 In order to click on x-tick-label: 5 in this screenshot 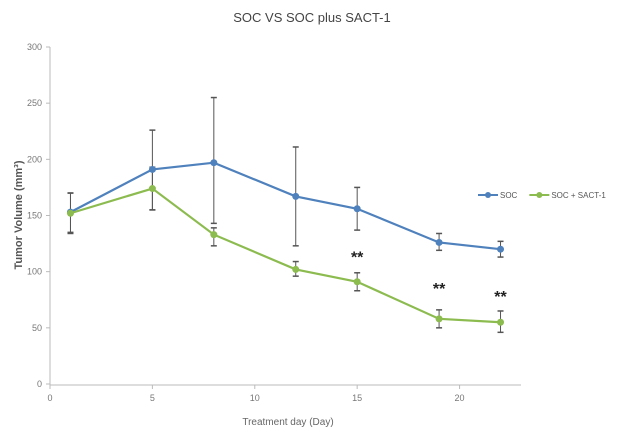, I will do `click(152, 398)`.